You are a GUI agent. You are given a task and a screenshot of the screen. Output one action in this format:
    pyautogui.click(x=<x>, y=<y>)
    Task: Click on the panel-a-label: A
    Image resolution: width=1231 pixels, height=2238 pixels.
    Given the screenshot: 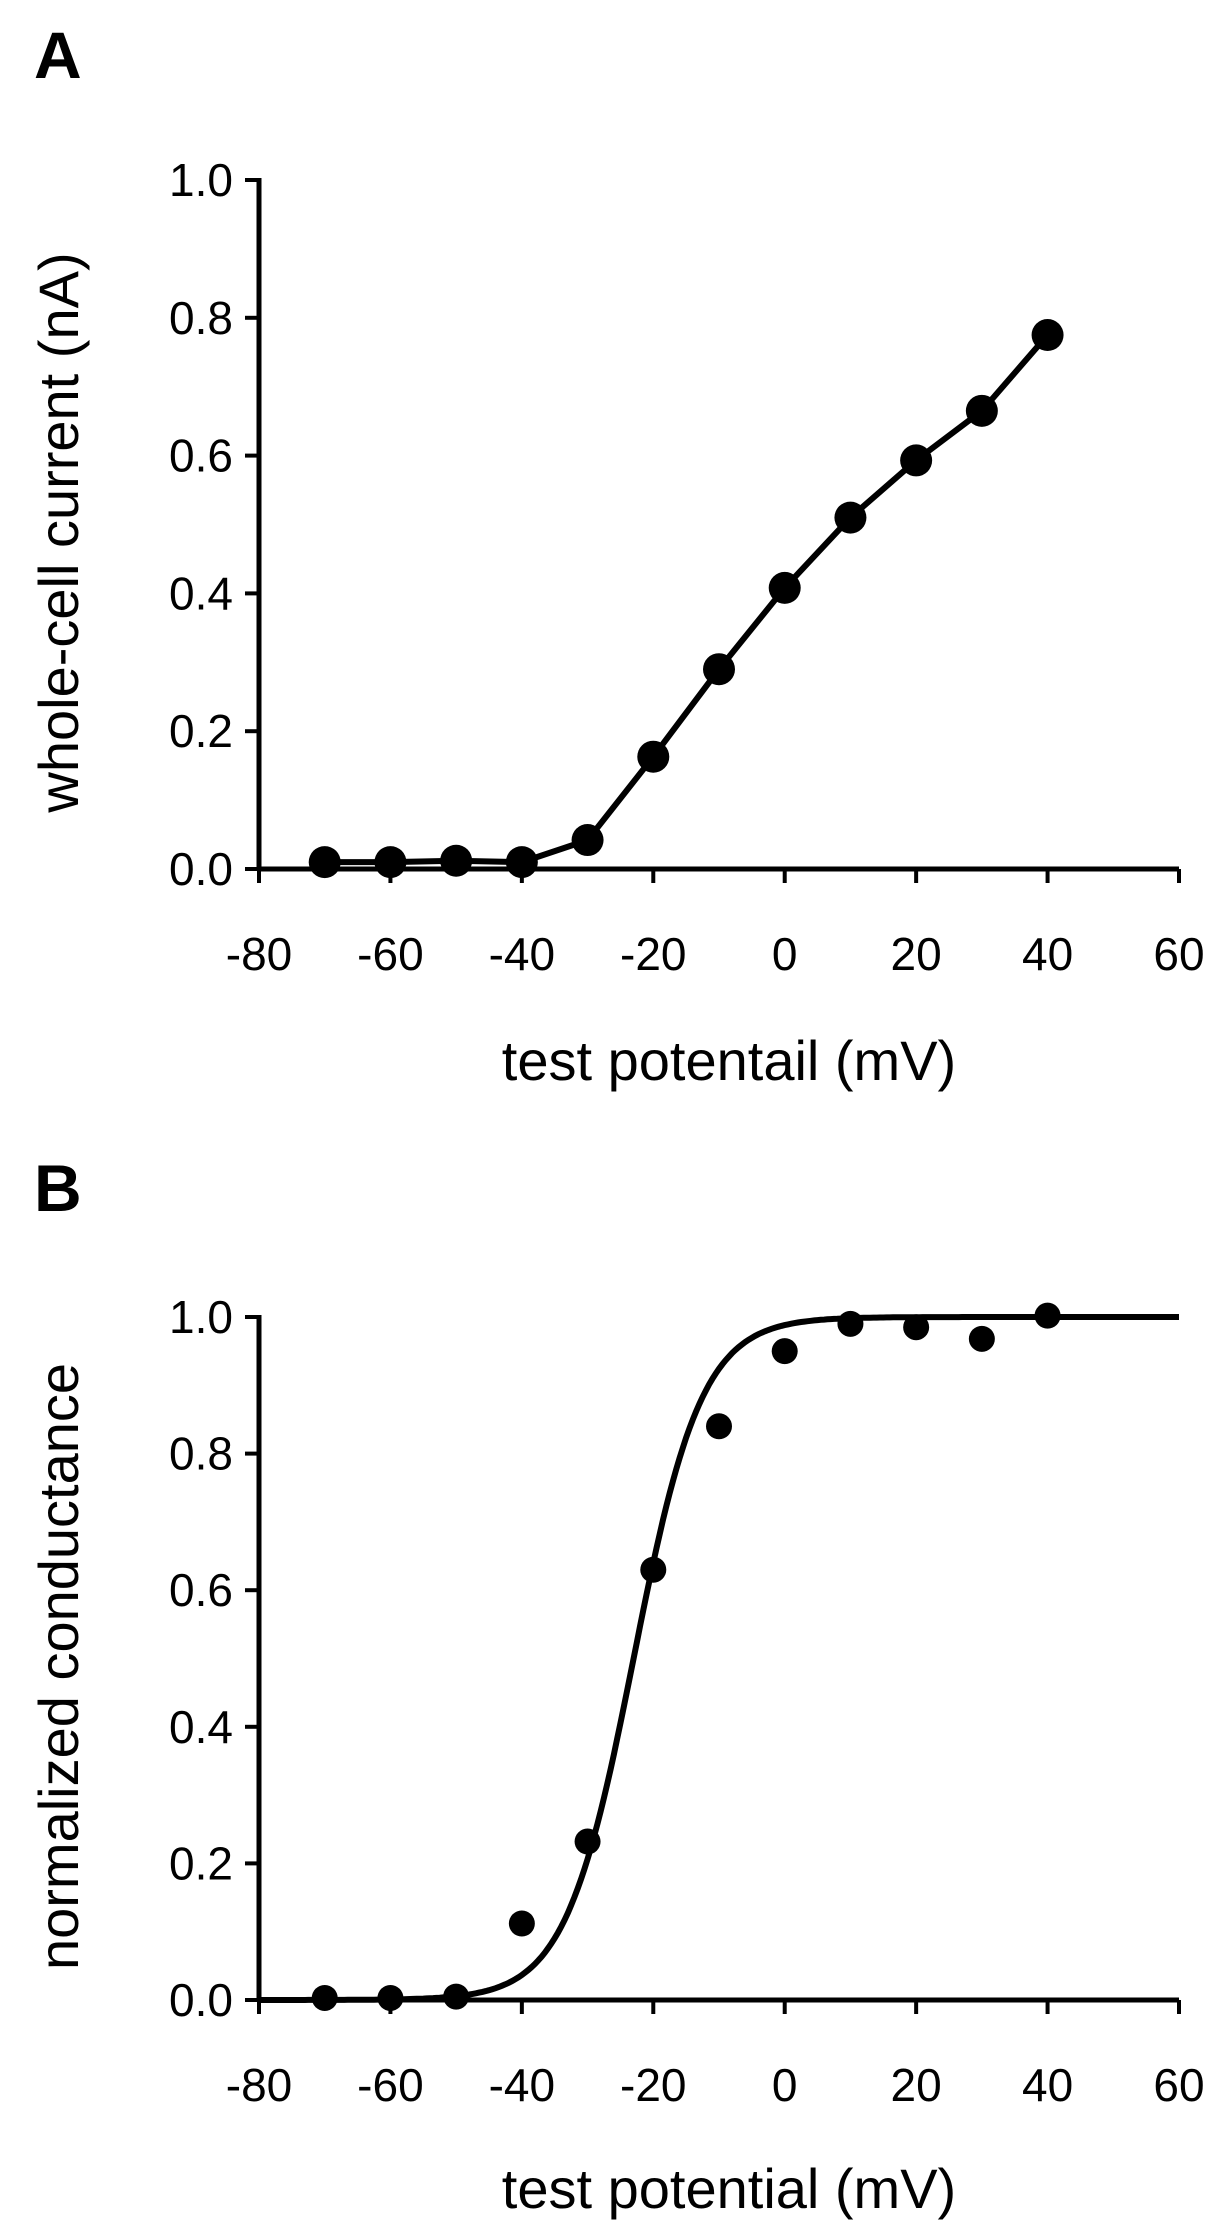 What is the action you would take?
    pyautogui.click(x=58, y=55)
    